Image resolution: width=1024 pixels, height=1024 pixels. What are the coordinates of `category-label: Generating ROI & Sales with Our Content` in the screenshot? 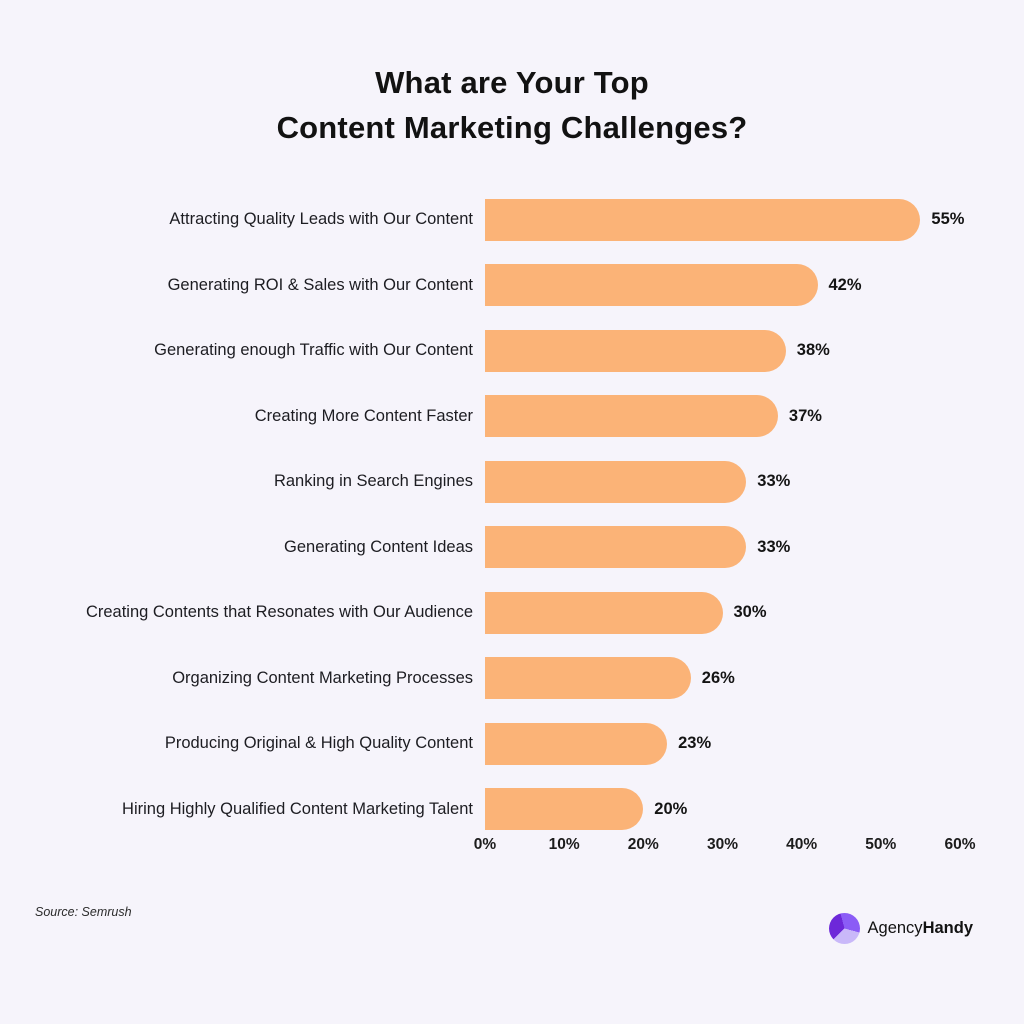 It's located at (320, 284).